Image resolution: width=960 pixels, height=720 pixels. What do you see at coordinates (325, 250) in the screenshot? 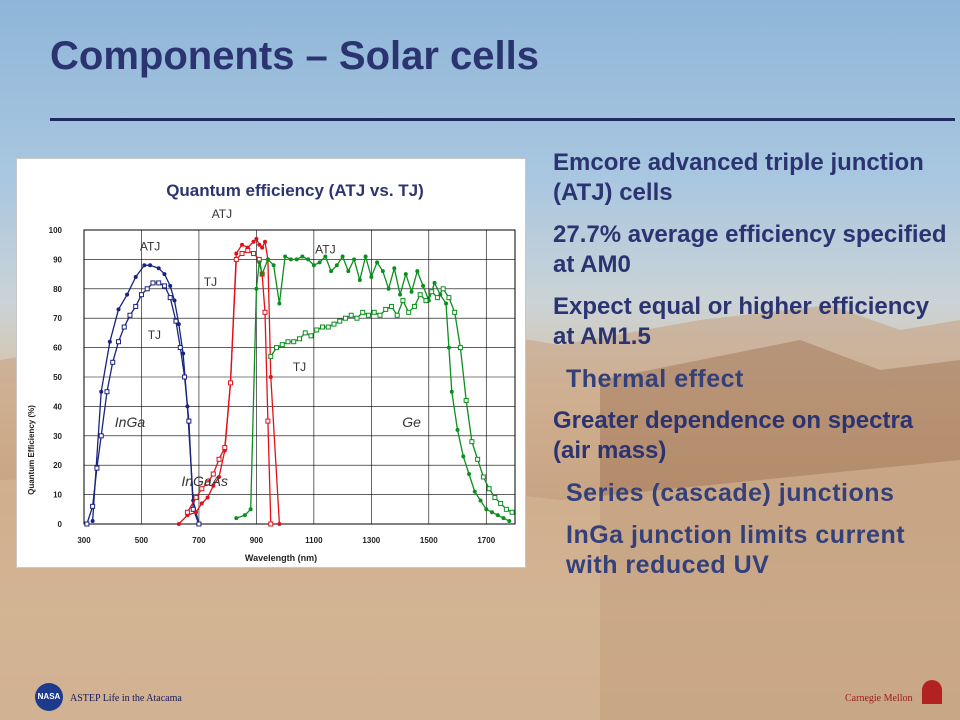
I see `chart-annotation: ATJ` at bounding box center [325, 250].